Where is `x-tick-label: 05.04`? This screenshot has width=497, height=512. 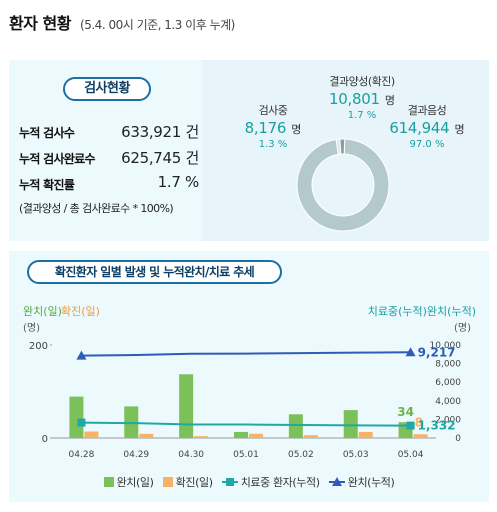 x-tick-label: 05.04 is located at coordinates (411, 455).